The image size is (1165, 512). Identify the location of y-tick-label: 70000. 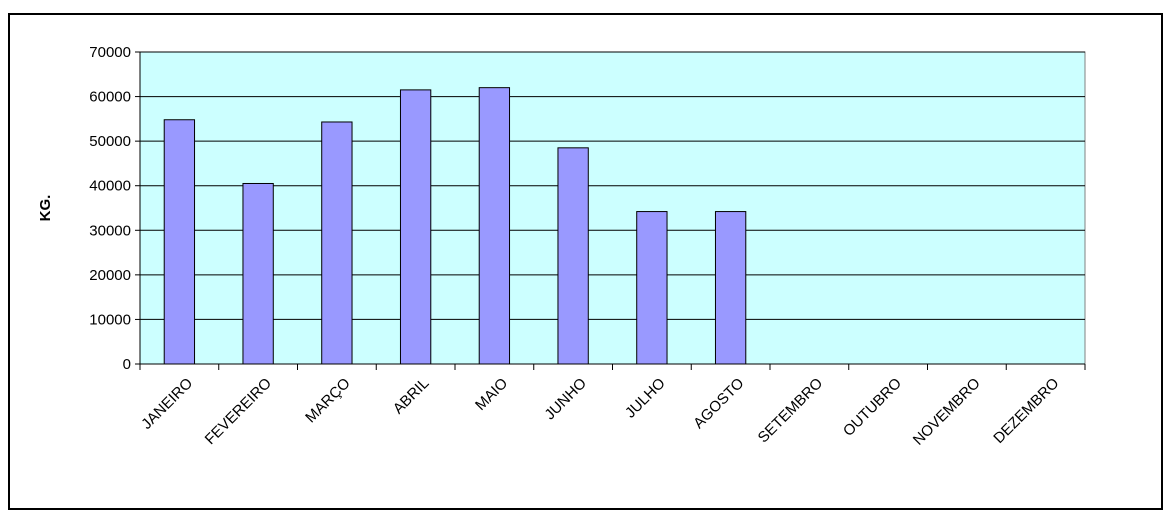
(110, 52).